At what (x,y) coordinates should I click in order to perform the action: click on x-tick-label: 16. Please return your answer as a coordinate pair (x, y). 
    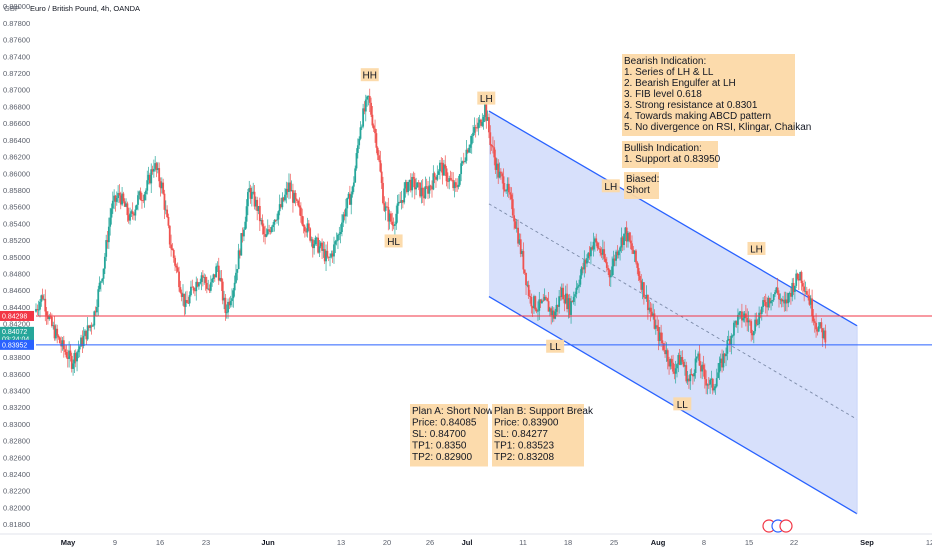
    Looking at the image, I should click on (160, 542).